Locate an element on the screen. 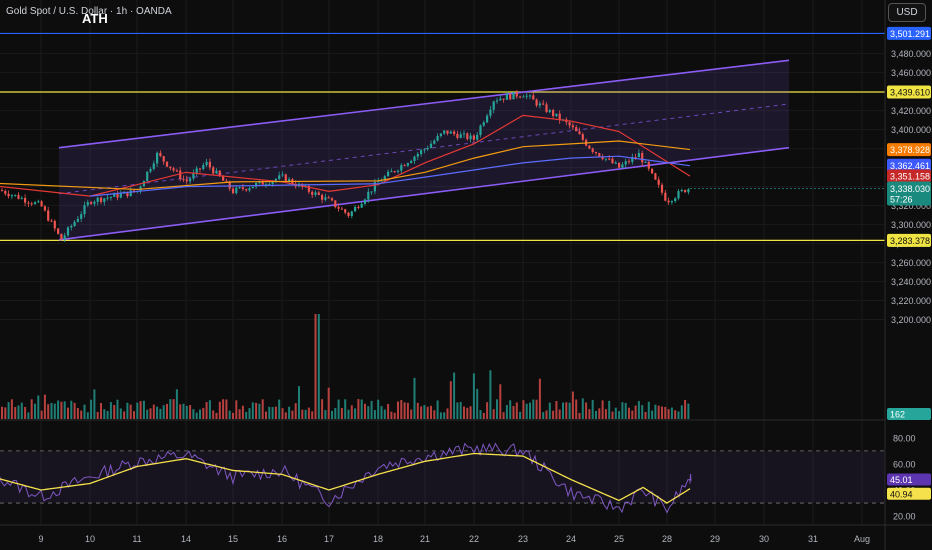 This screenshot has width=932, height=550. price-tick-label: 3,420.000 is located at coordinates (911, 111).